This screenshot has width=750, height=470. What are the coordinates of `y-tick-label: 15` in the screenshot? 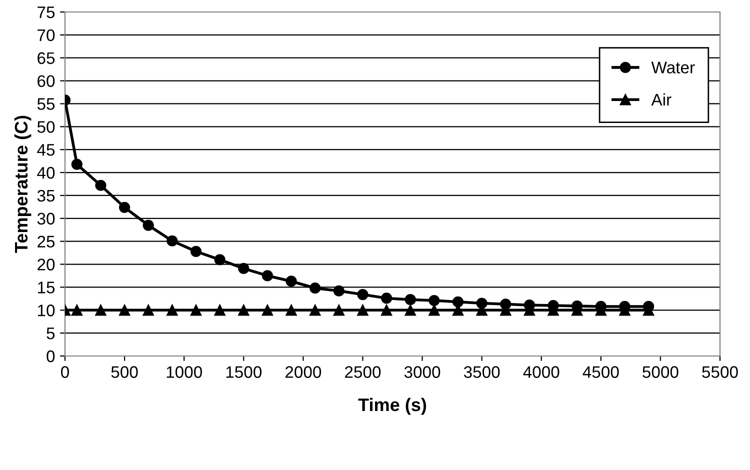 It's located at (46, 288).